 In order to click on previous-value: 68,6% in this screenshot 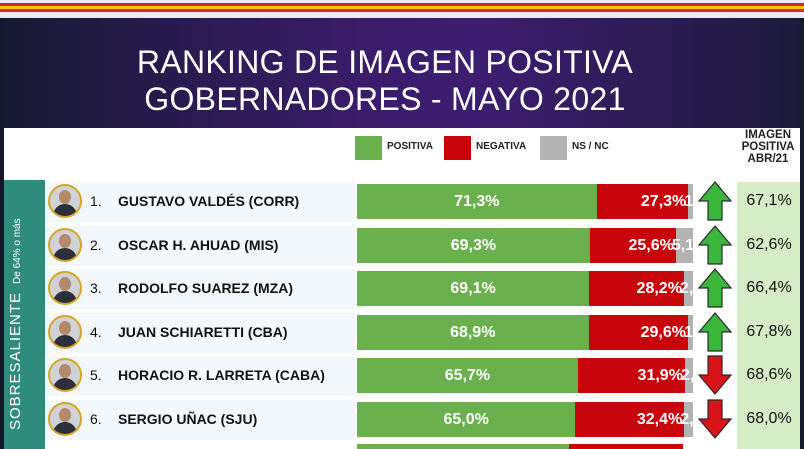, I will do `click(769, 374)`.